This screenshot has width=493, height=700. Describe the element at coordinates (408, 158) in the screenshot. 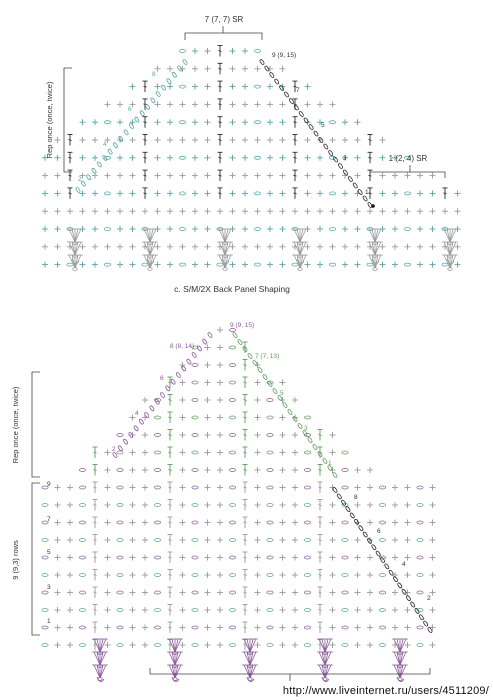

I see `right-bracket-label: 1 (2, 4) SR` at that location.